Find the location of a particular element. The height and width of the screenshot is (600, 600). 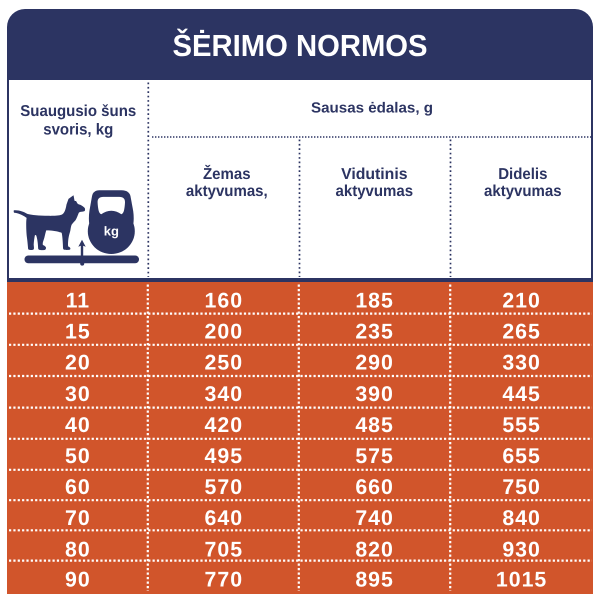

svg-text: 30 is located at coordinates (78, 394).